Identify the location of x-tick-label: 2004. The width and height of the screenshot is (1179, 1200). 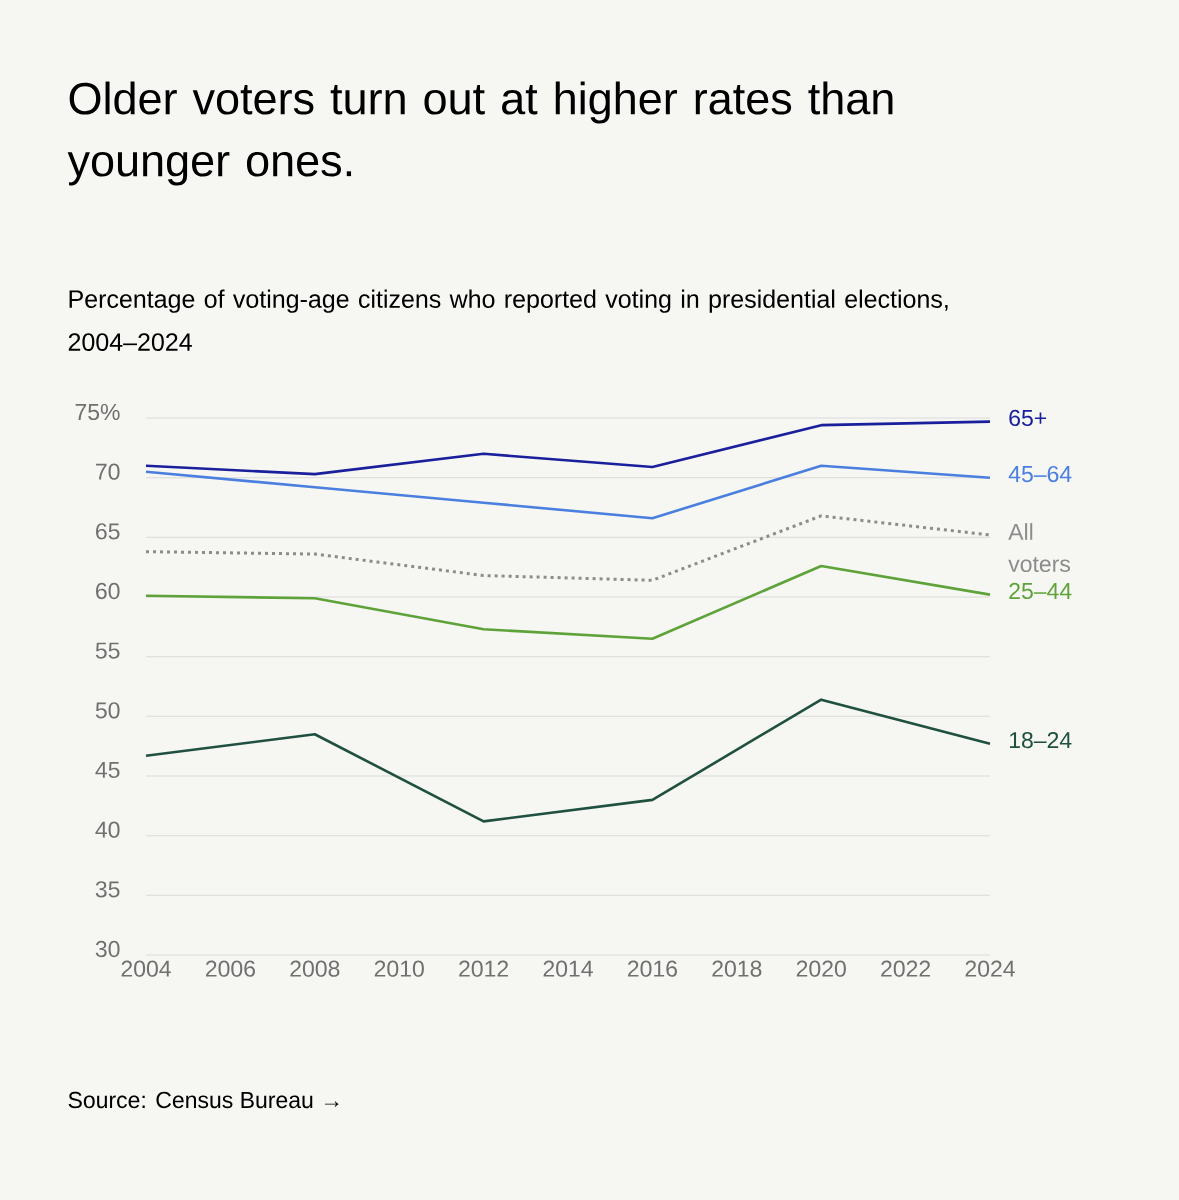
(146, 968).